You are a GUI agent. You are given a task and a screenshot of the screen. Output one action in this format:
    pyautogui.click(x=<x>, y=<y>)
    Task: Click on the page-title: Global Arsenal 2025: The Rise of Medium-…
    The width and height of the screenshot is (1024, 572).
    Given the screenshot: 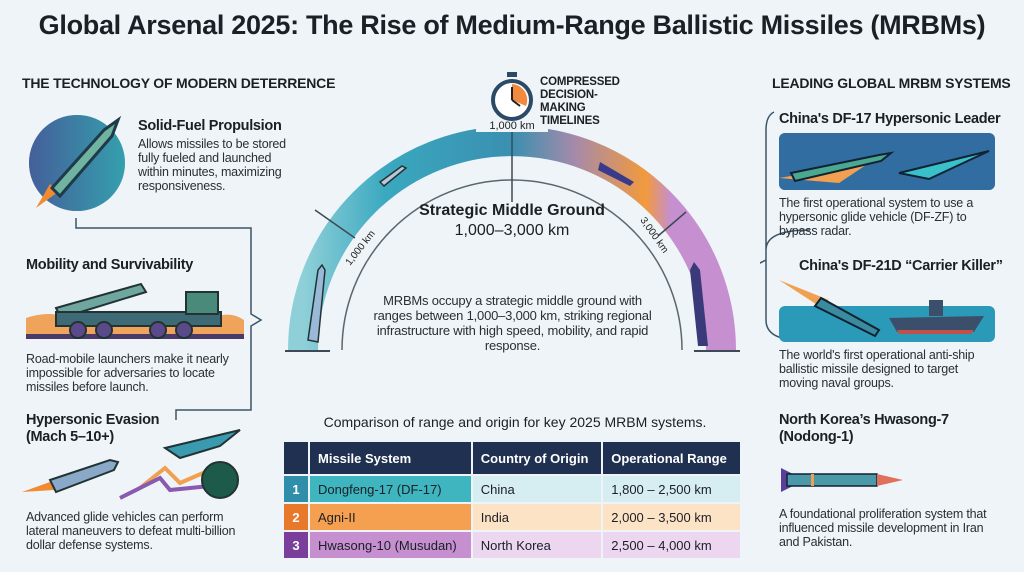 What is the action you would take?
    pyautogui.click(x=512, y=25)
    